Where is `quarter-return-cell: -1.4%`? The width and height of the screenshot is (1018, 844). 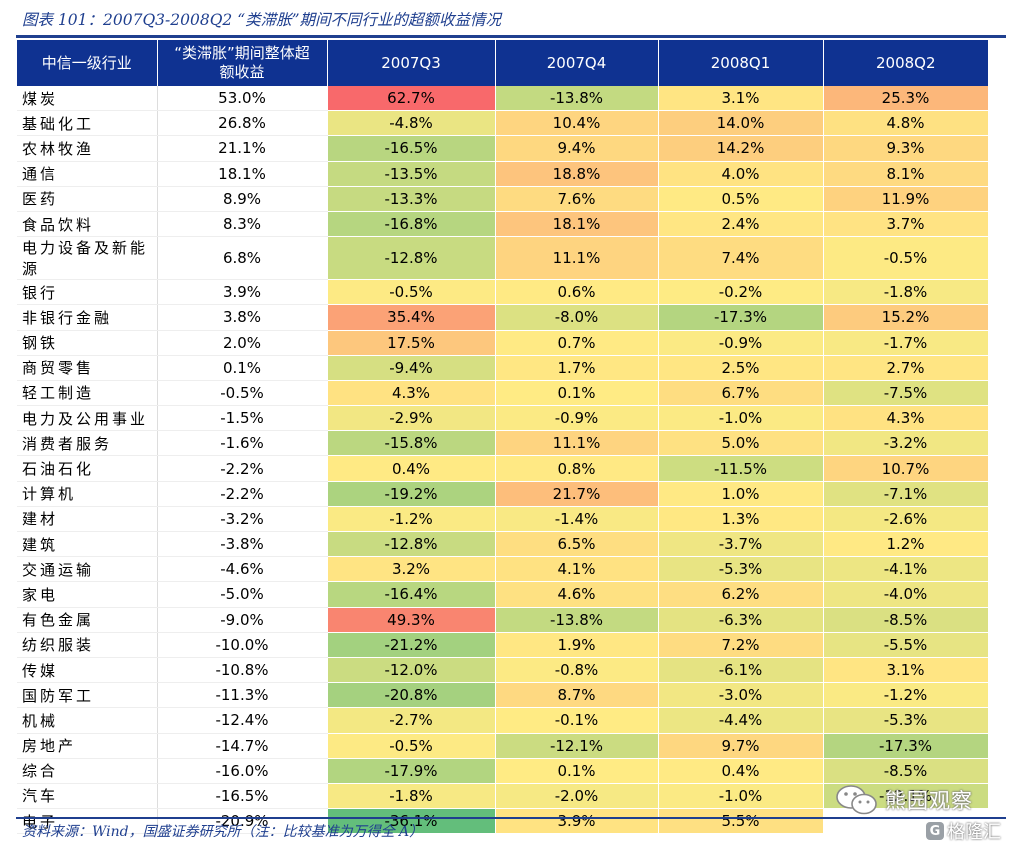 quarter-return-cell: -1.4% is located at coordinates (577, 519).